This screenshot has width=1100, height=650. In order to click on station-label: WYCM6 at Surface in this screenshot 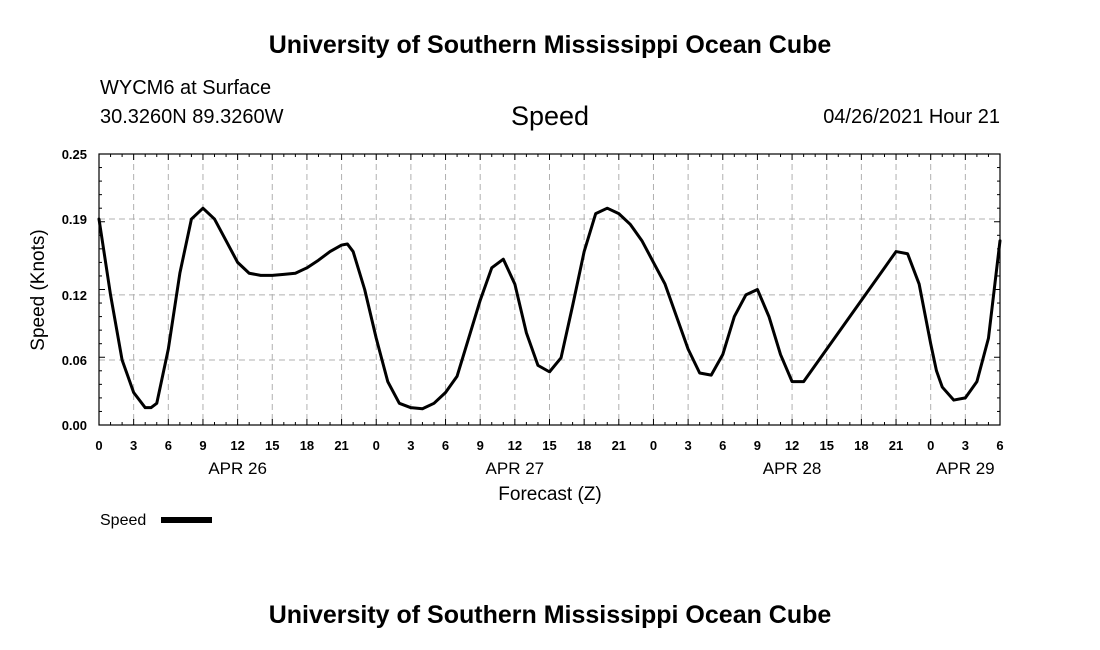, I will do `click(186, 88)`.